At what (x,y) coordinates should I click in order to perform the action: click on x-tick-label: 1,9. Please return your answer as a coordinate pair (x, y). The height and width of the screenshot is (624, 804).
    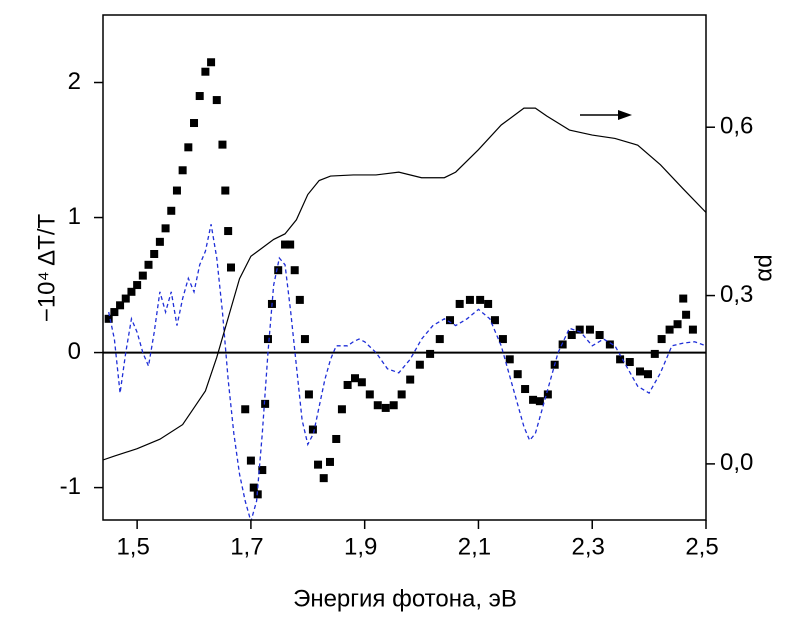
    Looking at the image, I should click on (360, 546).